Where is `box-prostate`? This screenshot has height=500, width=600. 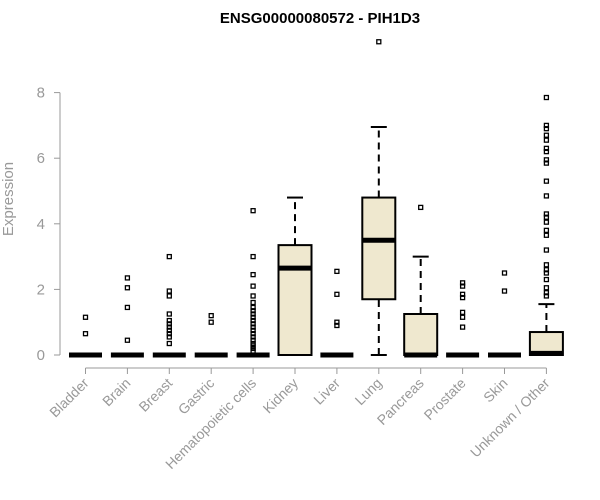
box-prostate is located at coordinates (463, 319).